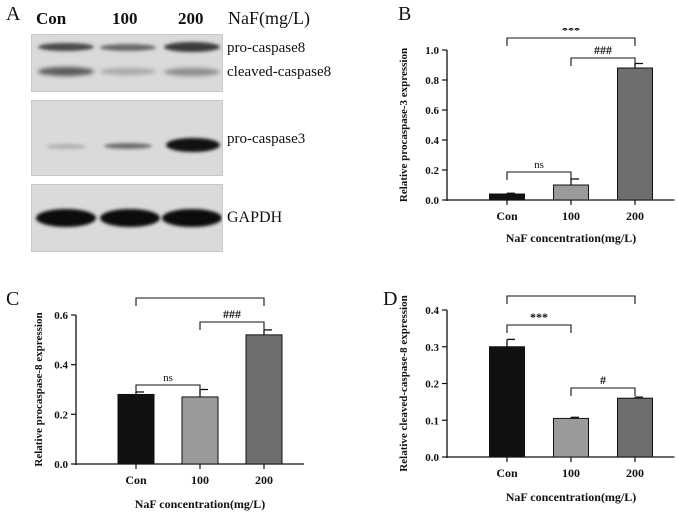 Image resolution: width=678 pixels, height=517 pixels. Describe the element at coordinates (571, 473) in the screenshot. I see `x-tick-label-d: 100` at that location.